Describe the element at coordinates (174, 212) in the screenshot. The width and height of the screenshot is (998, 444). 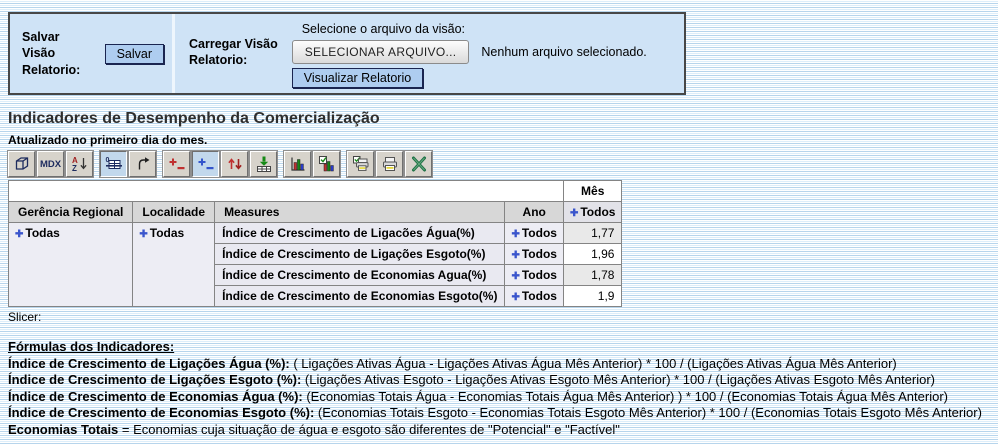
I see `header-localidade: Localidade` at that location.